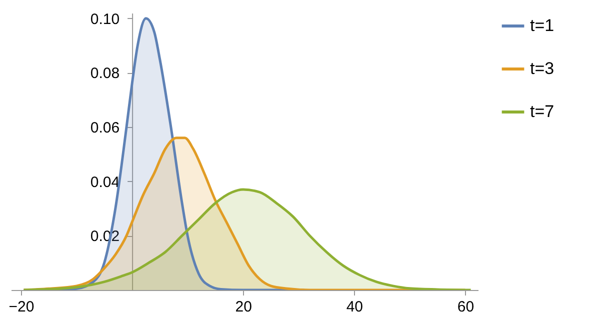 Image resolution: width=603 pixels, height=321 pixels. Describe the element at coordinates (355, 307) in the screenshot. I see `x-tick-label: 40` at that location.